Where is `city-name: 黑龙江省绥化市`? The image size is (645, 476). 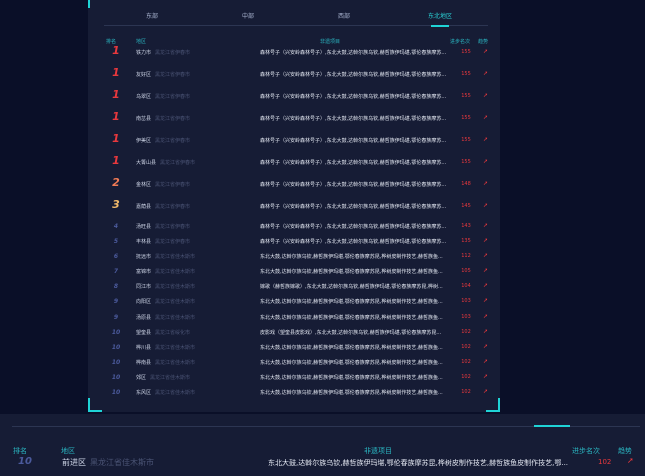
city-name: 黑龙江省绥化市 is located at coordinates (173, 333).